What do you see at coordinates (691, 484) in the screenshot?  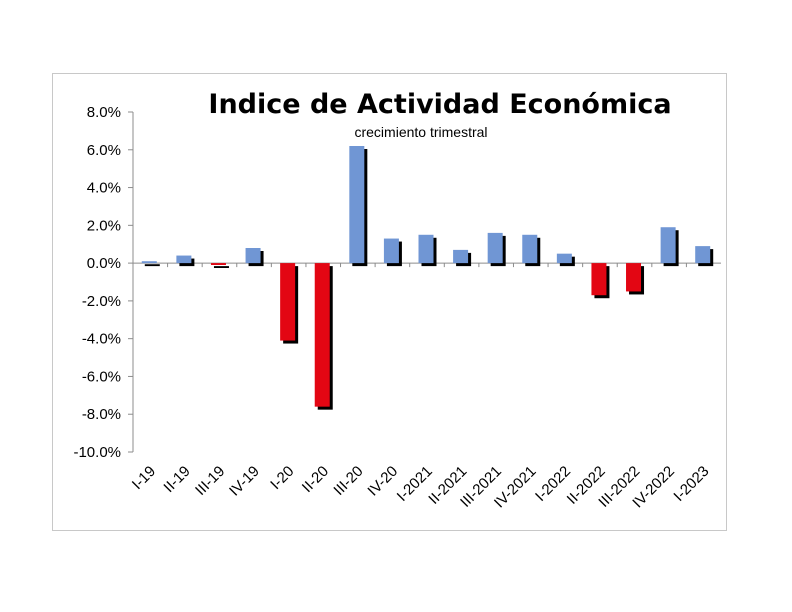 I see `x-tick-label: I-2023` at bounding box center [691, 484].